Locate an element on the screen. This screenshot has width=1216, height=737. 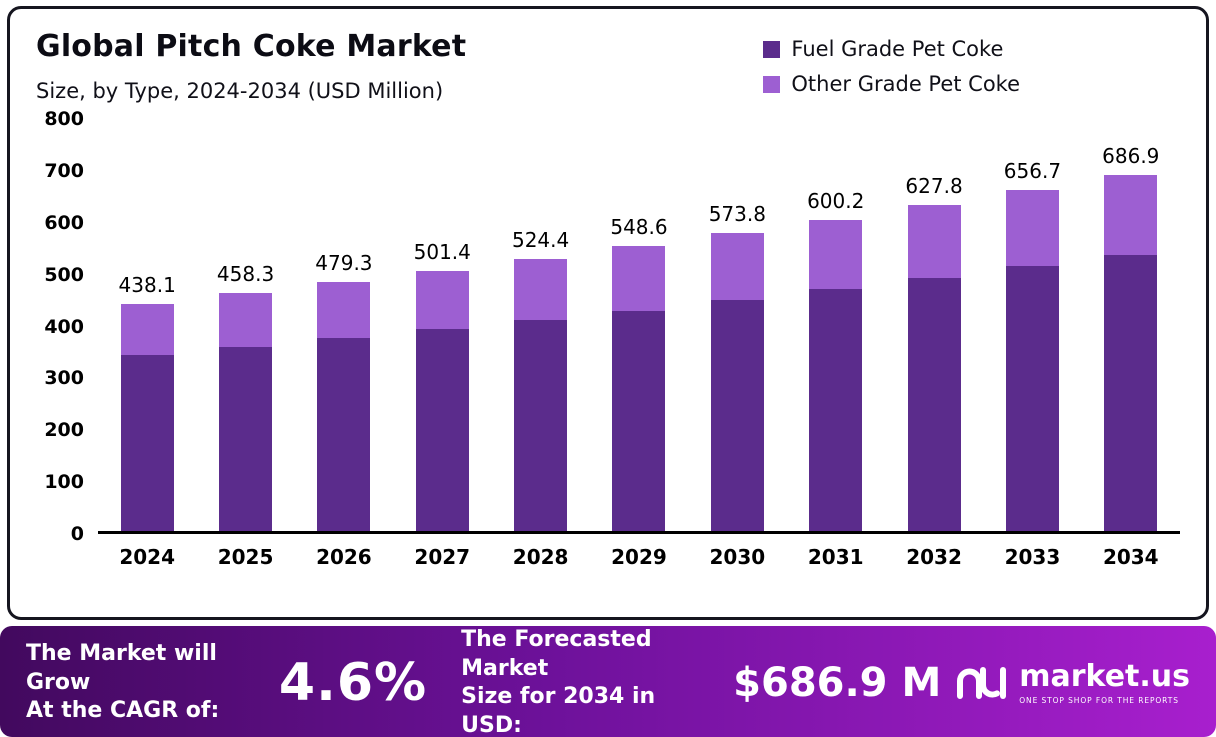
x-axis-label-2027: 2027 is located at coordinates (442, 557).